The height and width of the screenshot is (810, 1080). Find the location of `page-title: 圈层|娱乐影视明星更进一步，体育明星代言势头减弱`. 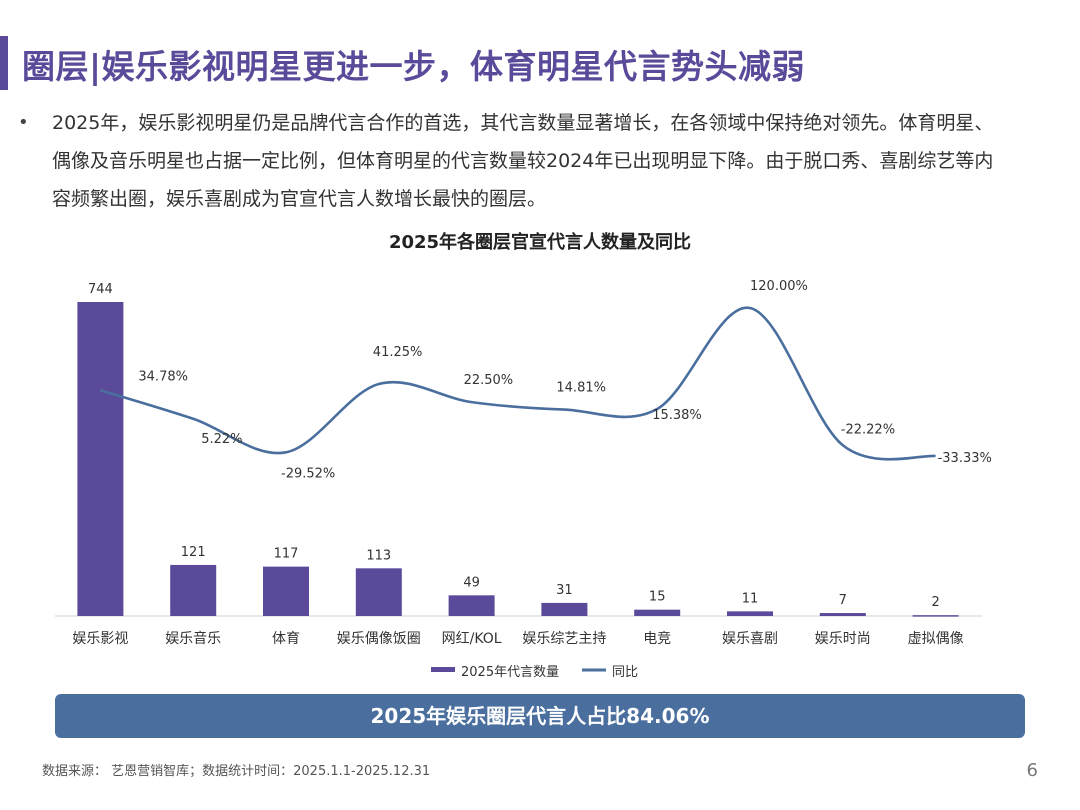

page-title: 圈层|娱乐影视明星更进一步，体育明星代言势头减弱 is located at coordinates (414, 66).